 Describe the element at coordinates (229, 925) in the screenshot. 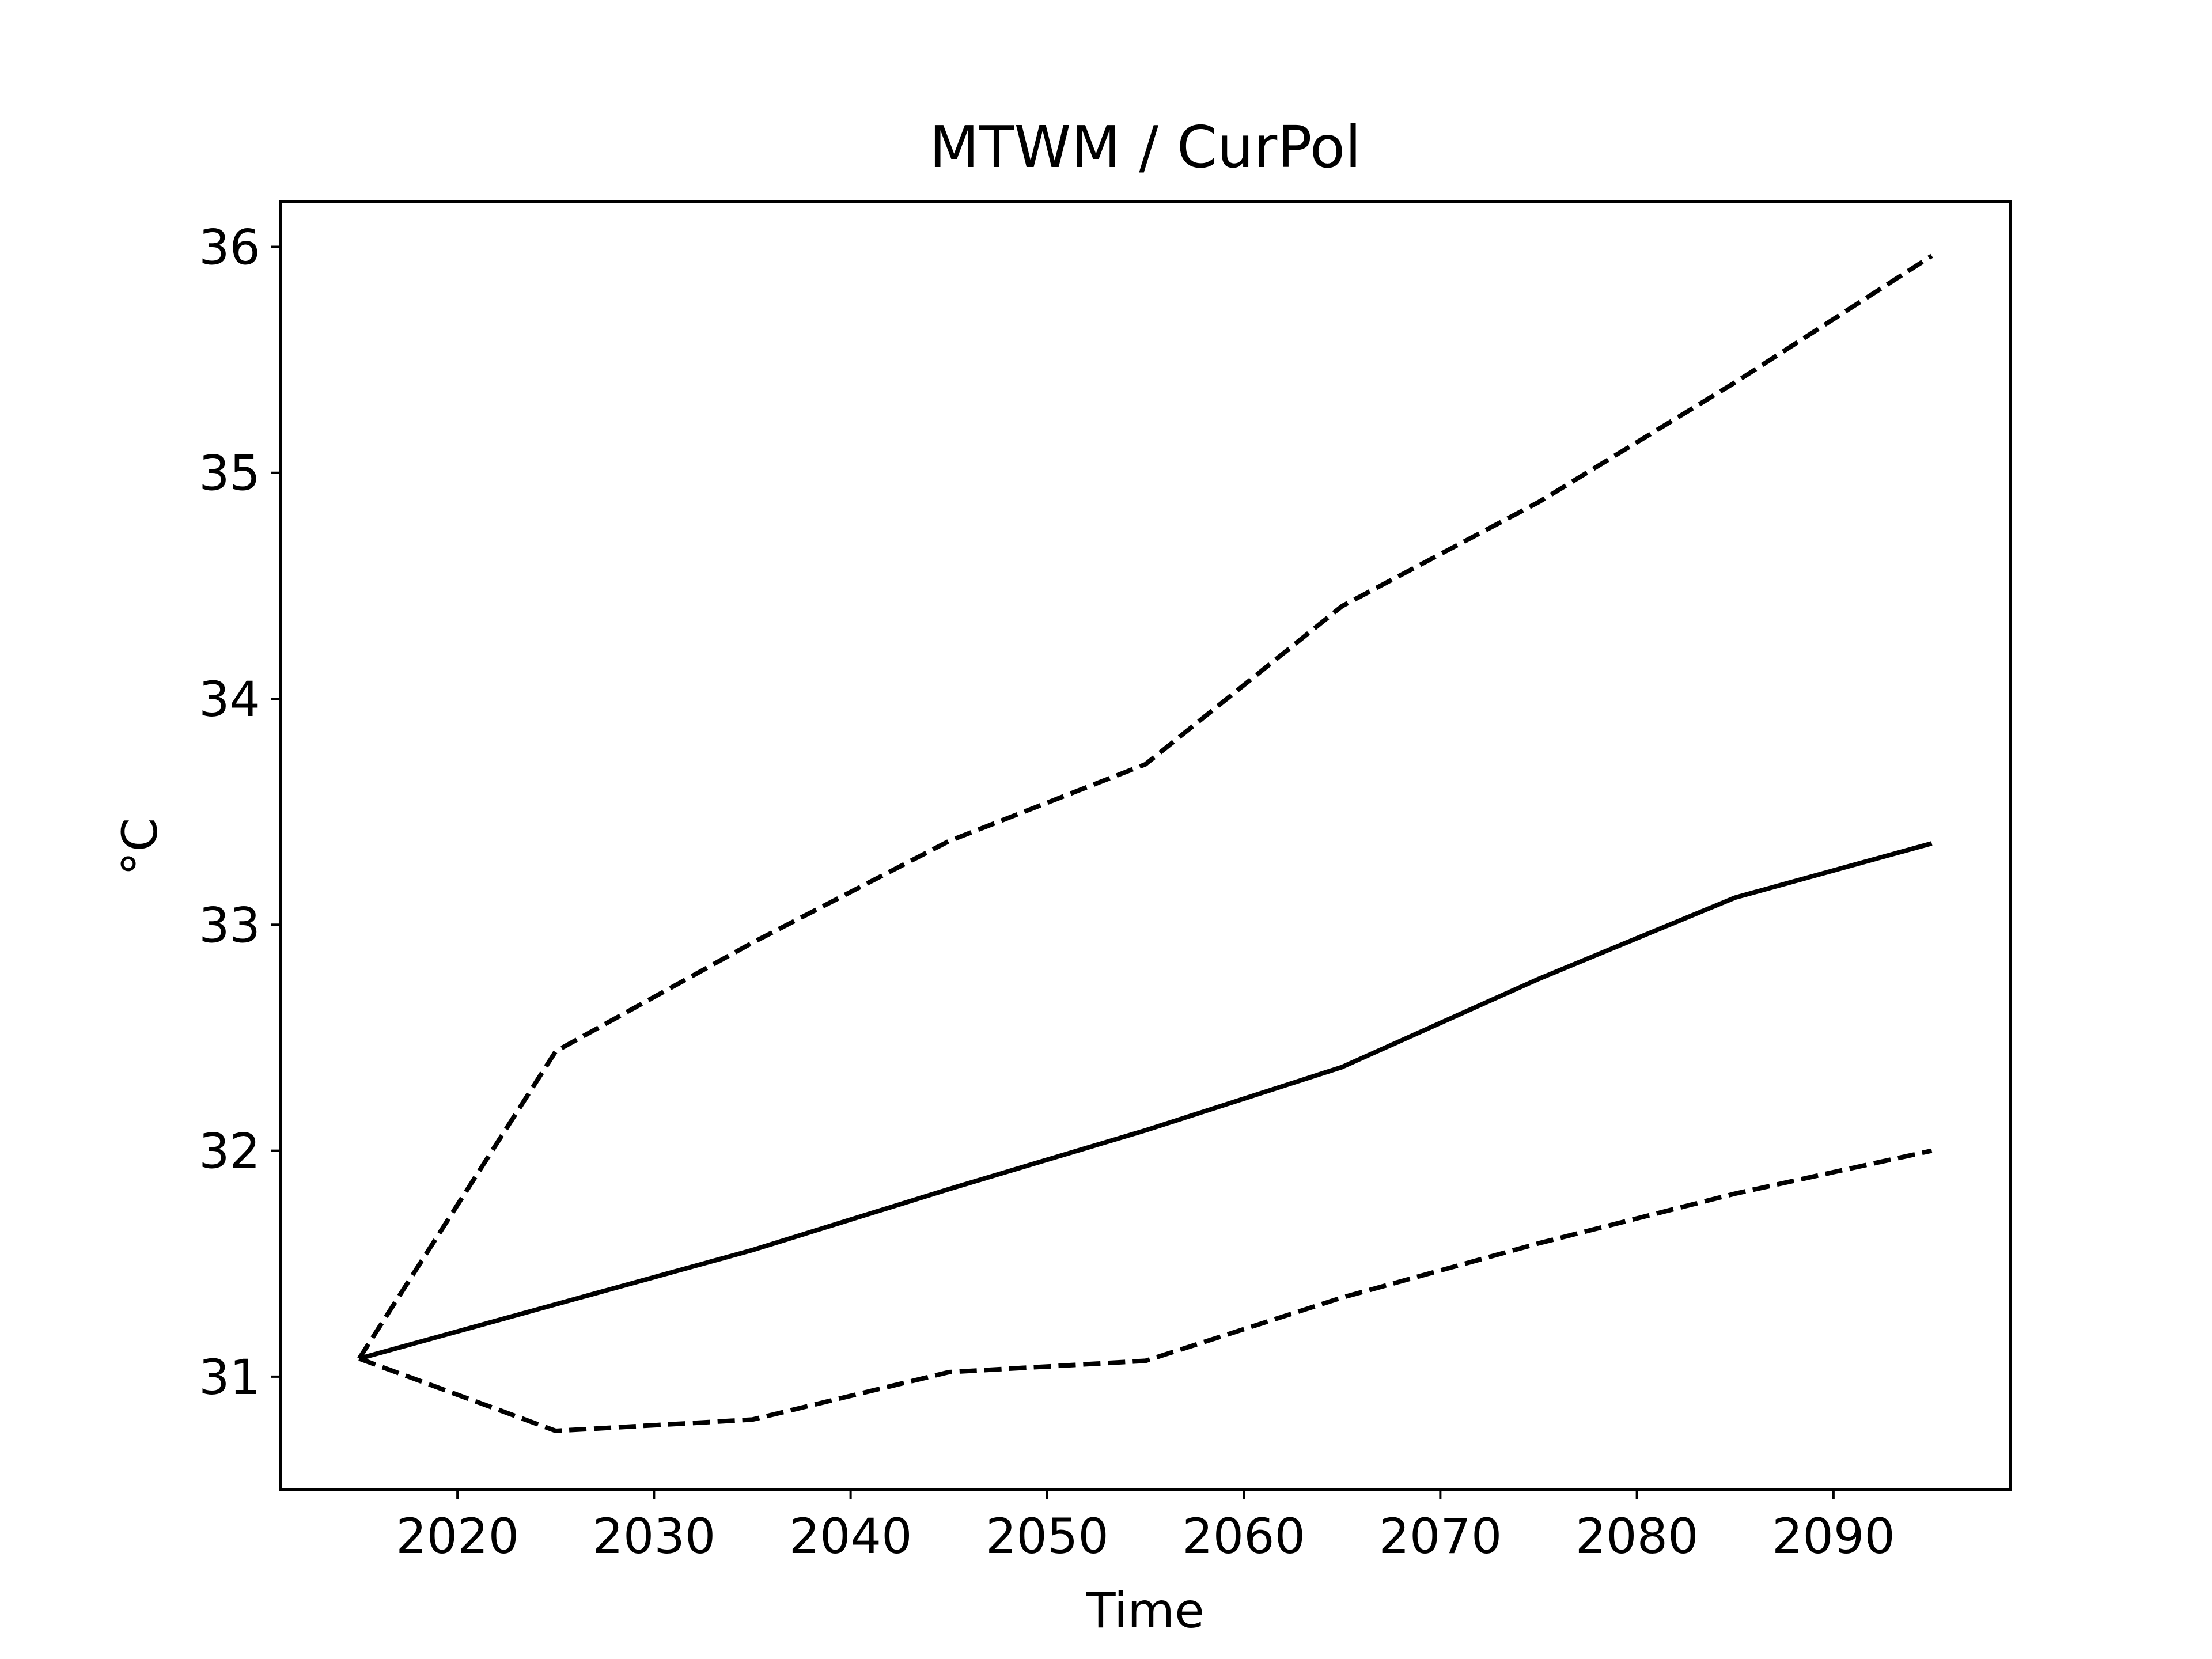

I see `y-tick-label: 33` at that location.